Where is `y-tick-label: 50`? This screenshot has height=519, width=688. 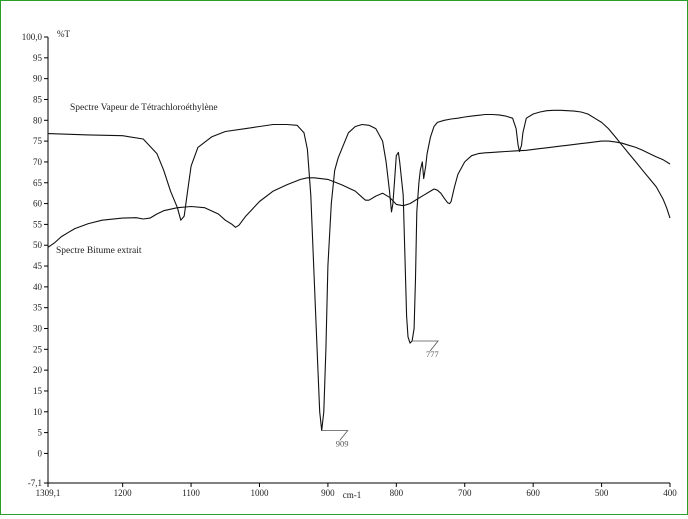
y-tick-label: 50 is located at coordinates (38, 245).